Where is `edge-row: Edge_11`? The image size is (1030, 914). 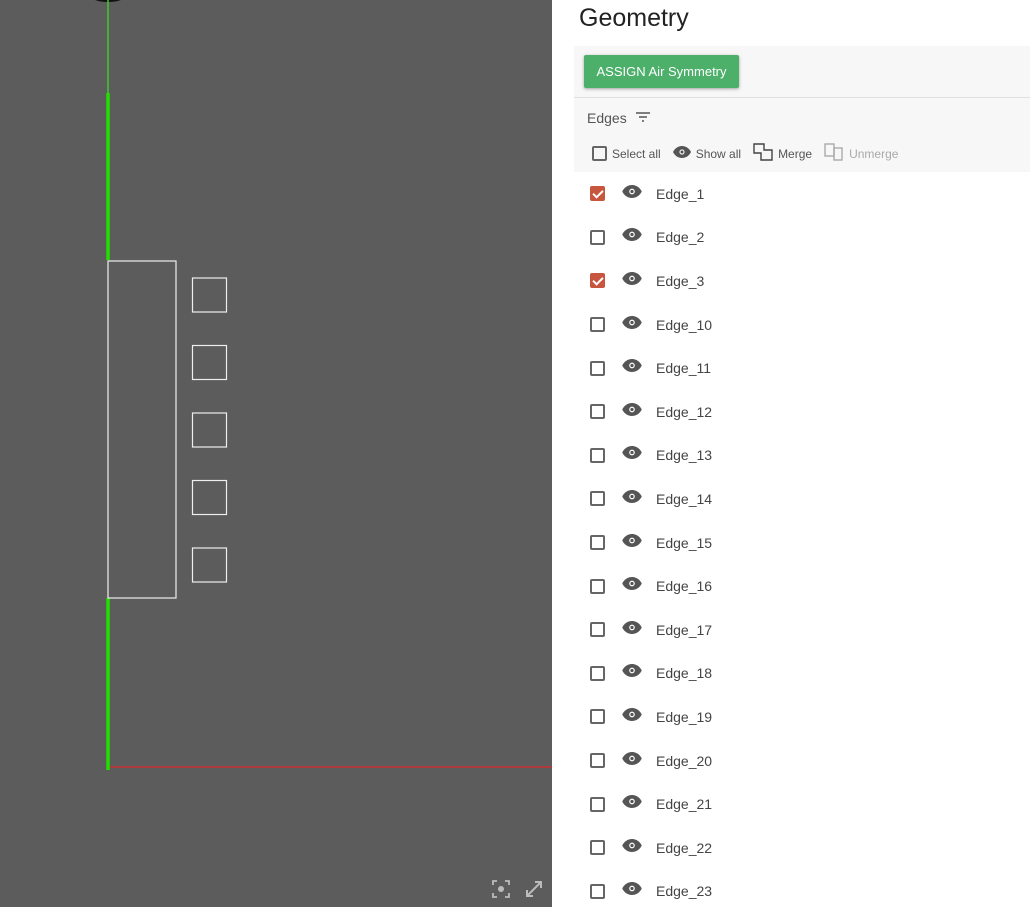 edge-row: Edge_11 is located at coordinates (651, 368).